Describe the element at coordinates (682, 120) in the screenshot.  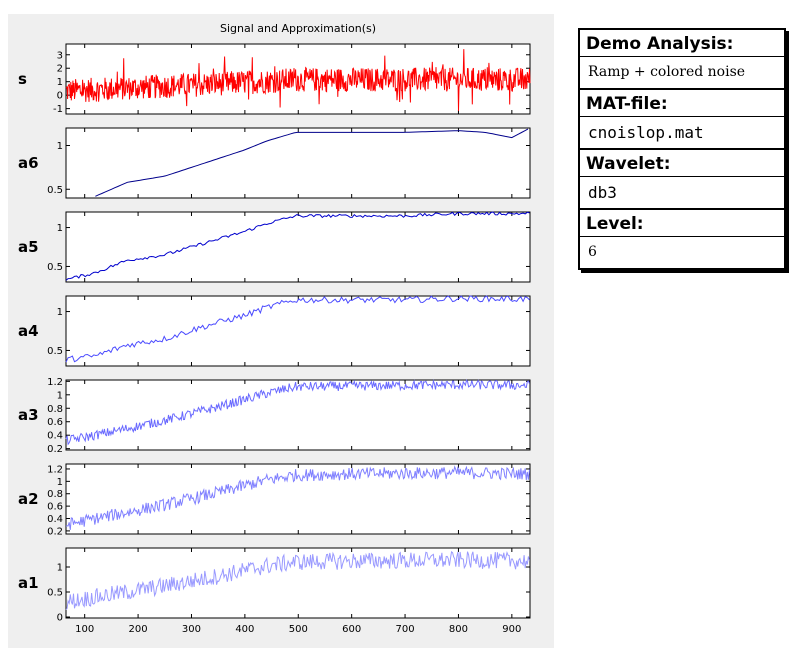
I see `info-block-matfile: MAT-file: cnoislop.mat` at that location.